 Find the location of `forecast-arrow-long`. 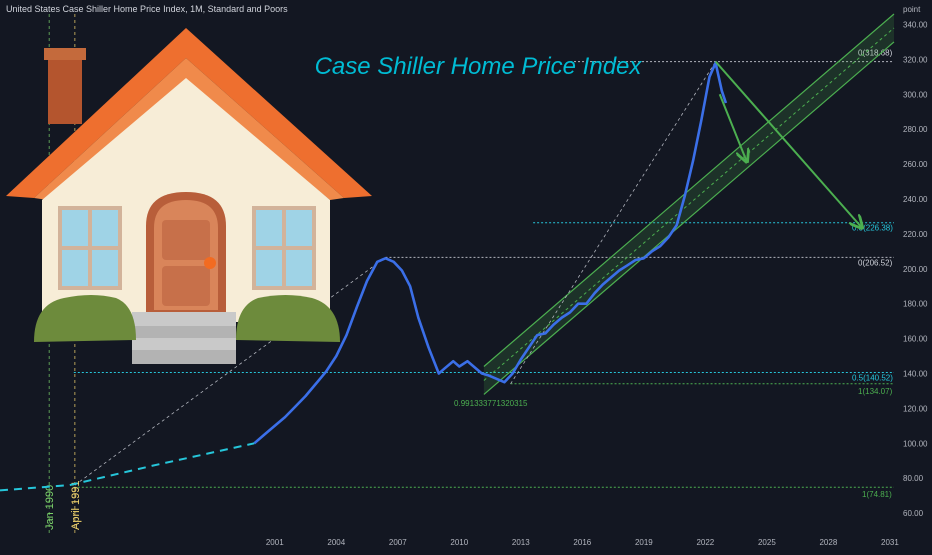

forecast-arrow-long is located at coordinates (788, 143).